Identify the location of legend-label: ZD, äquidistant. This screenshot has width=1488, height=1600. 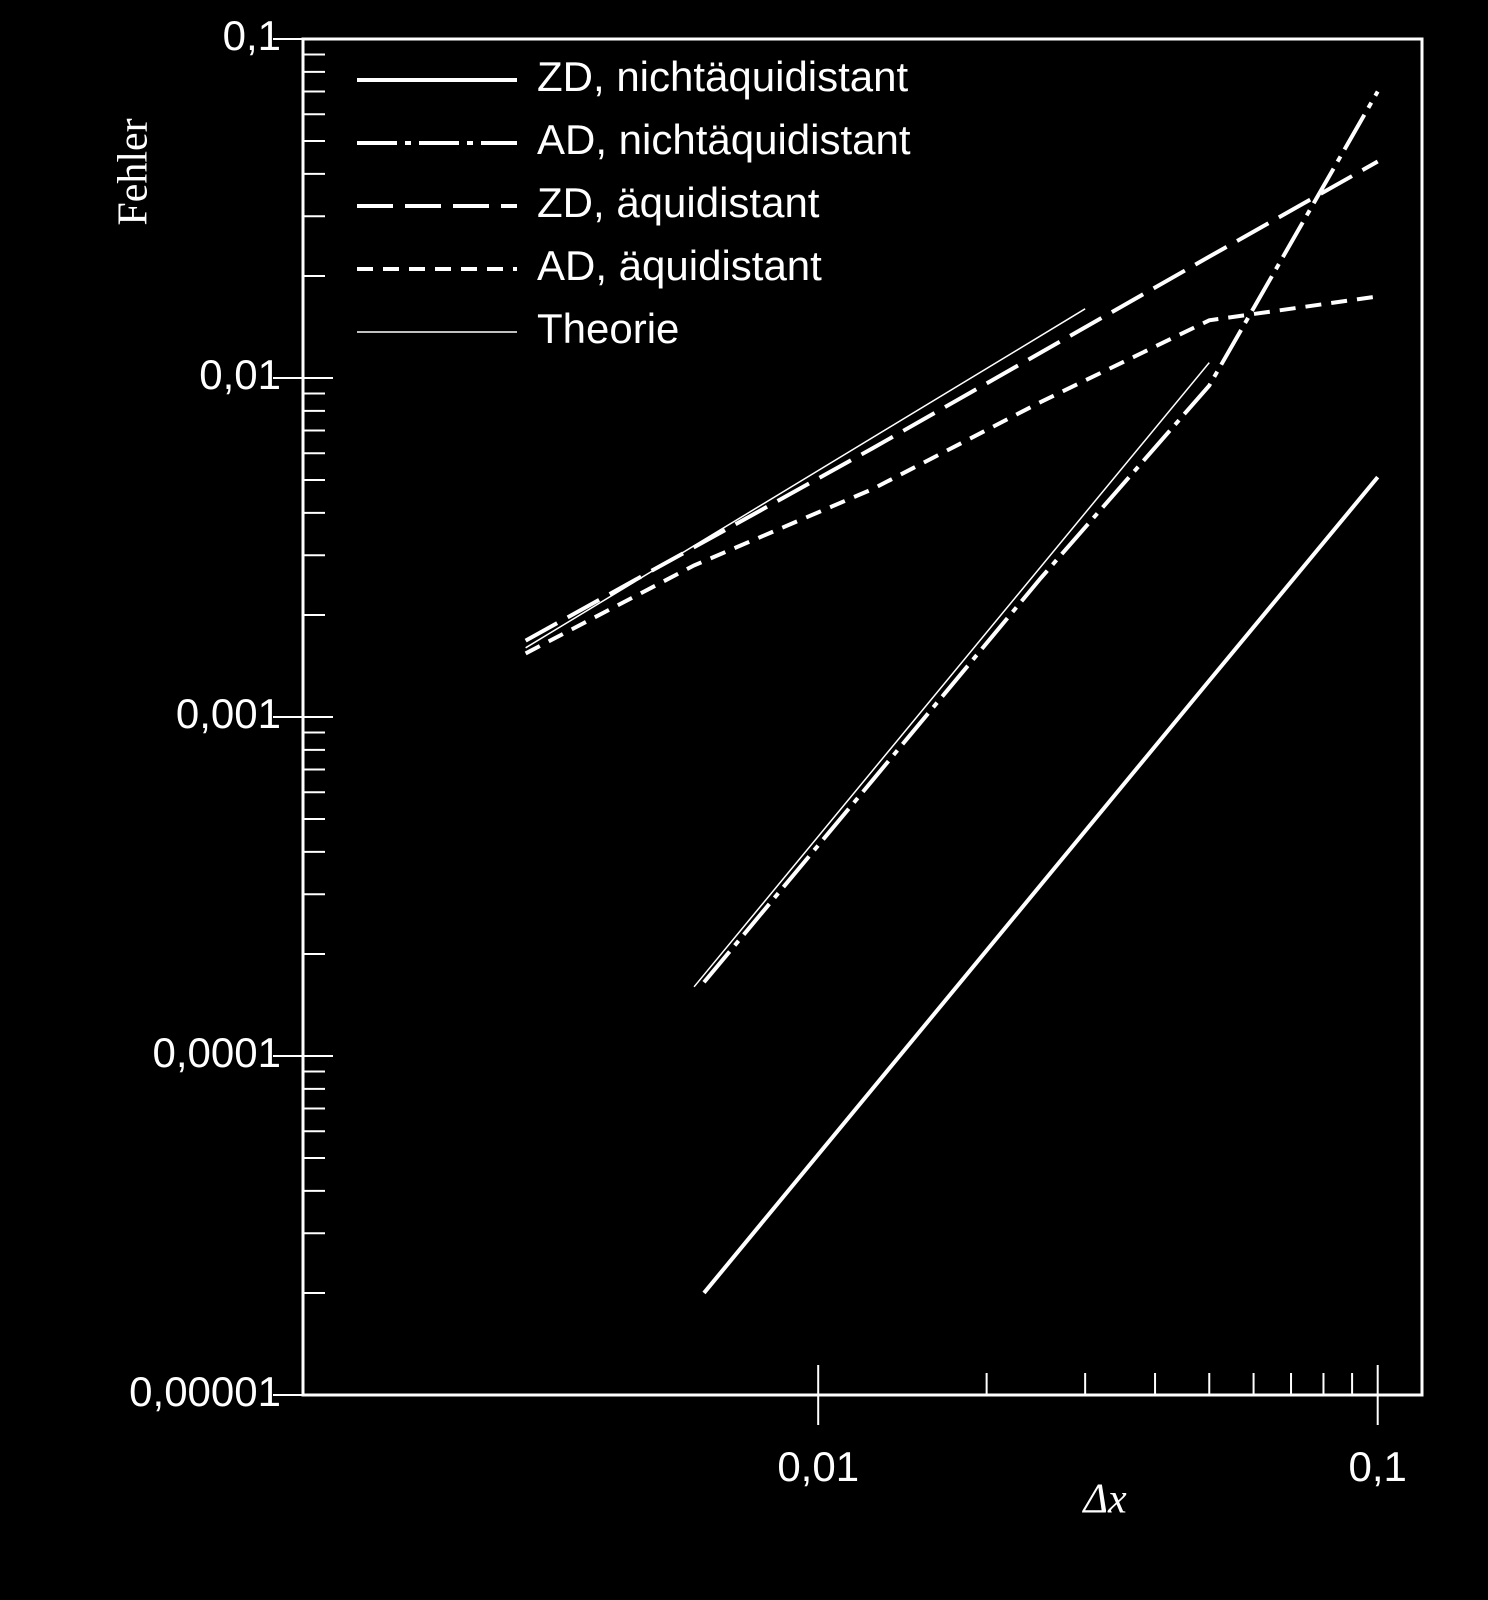
(678, 202).